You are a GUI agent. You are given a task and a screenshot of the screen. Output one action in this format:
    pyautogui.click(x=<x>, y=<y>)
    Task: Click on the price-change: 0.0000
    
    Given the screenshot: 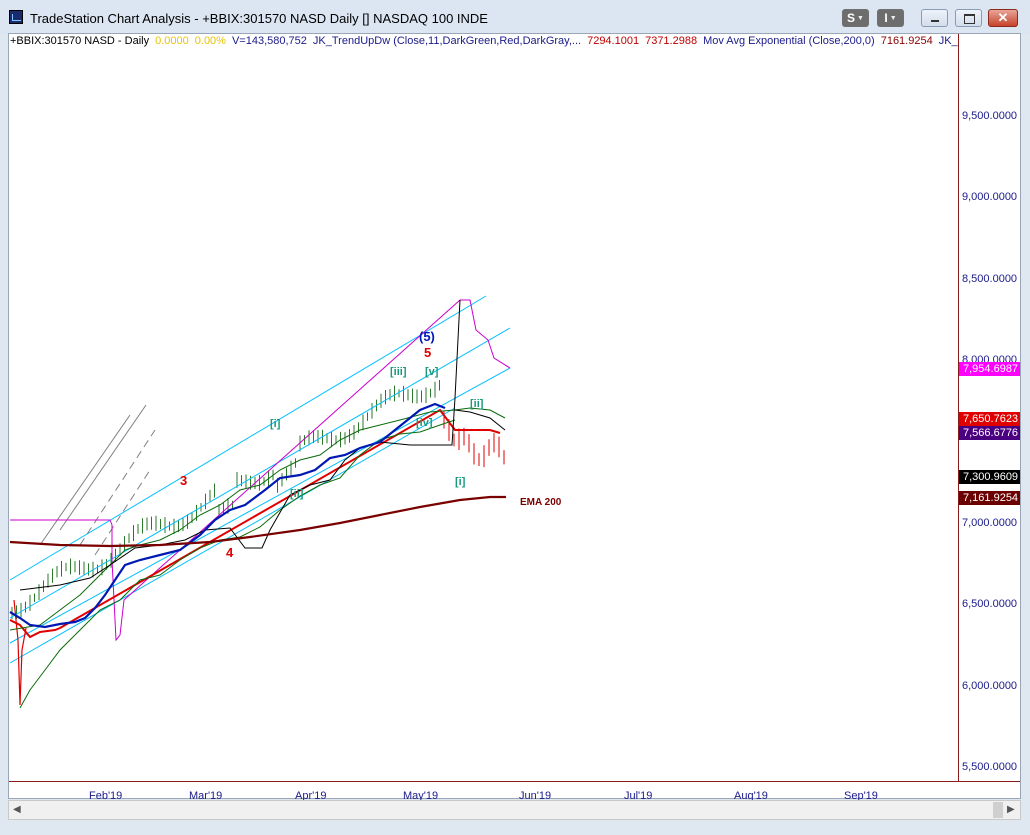 What is the action you would take?
    pyautogui.click(x=172, y=41)
    